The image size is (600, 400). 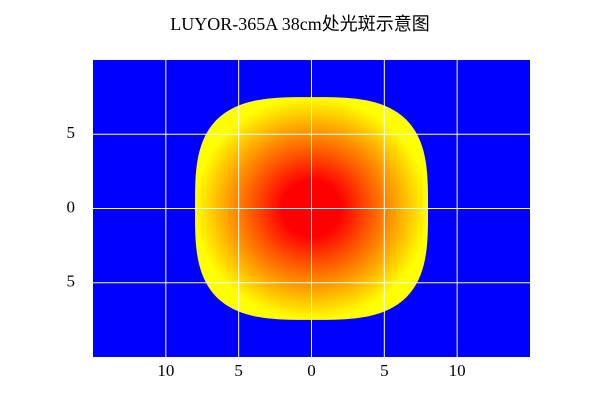 What do you see at coordinates (311, 370) in the screenshot?
I see `x-tick-label: 0` at bounding box center [311, 370].